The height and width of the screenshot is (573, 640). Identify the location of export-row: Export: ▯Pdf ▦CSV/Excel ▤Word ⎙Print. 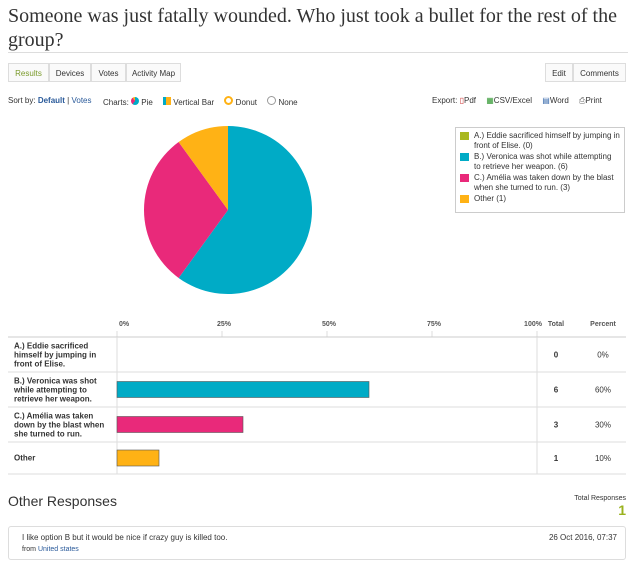
(517, 101).